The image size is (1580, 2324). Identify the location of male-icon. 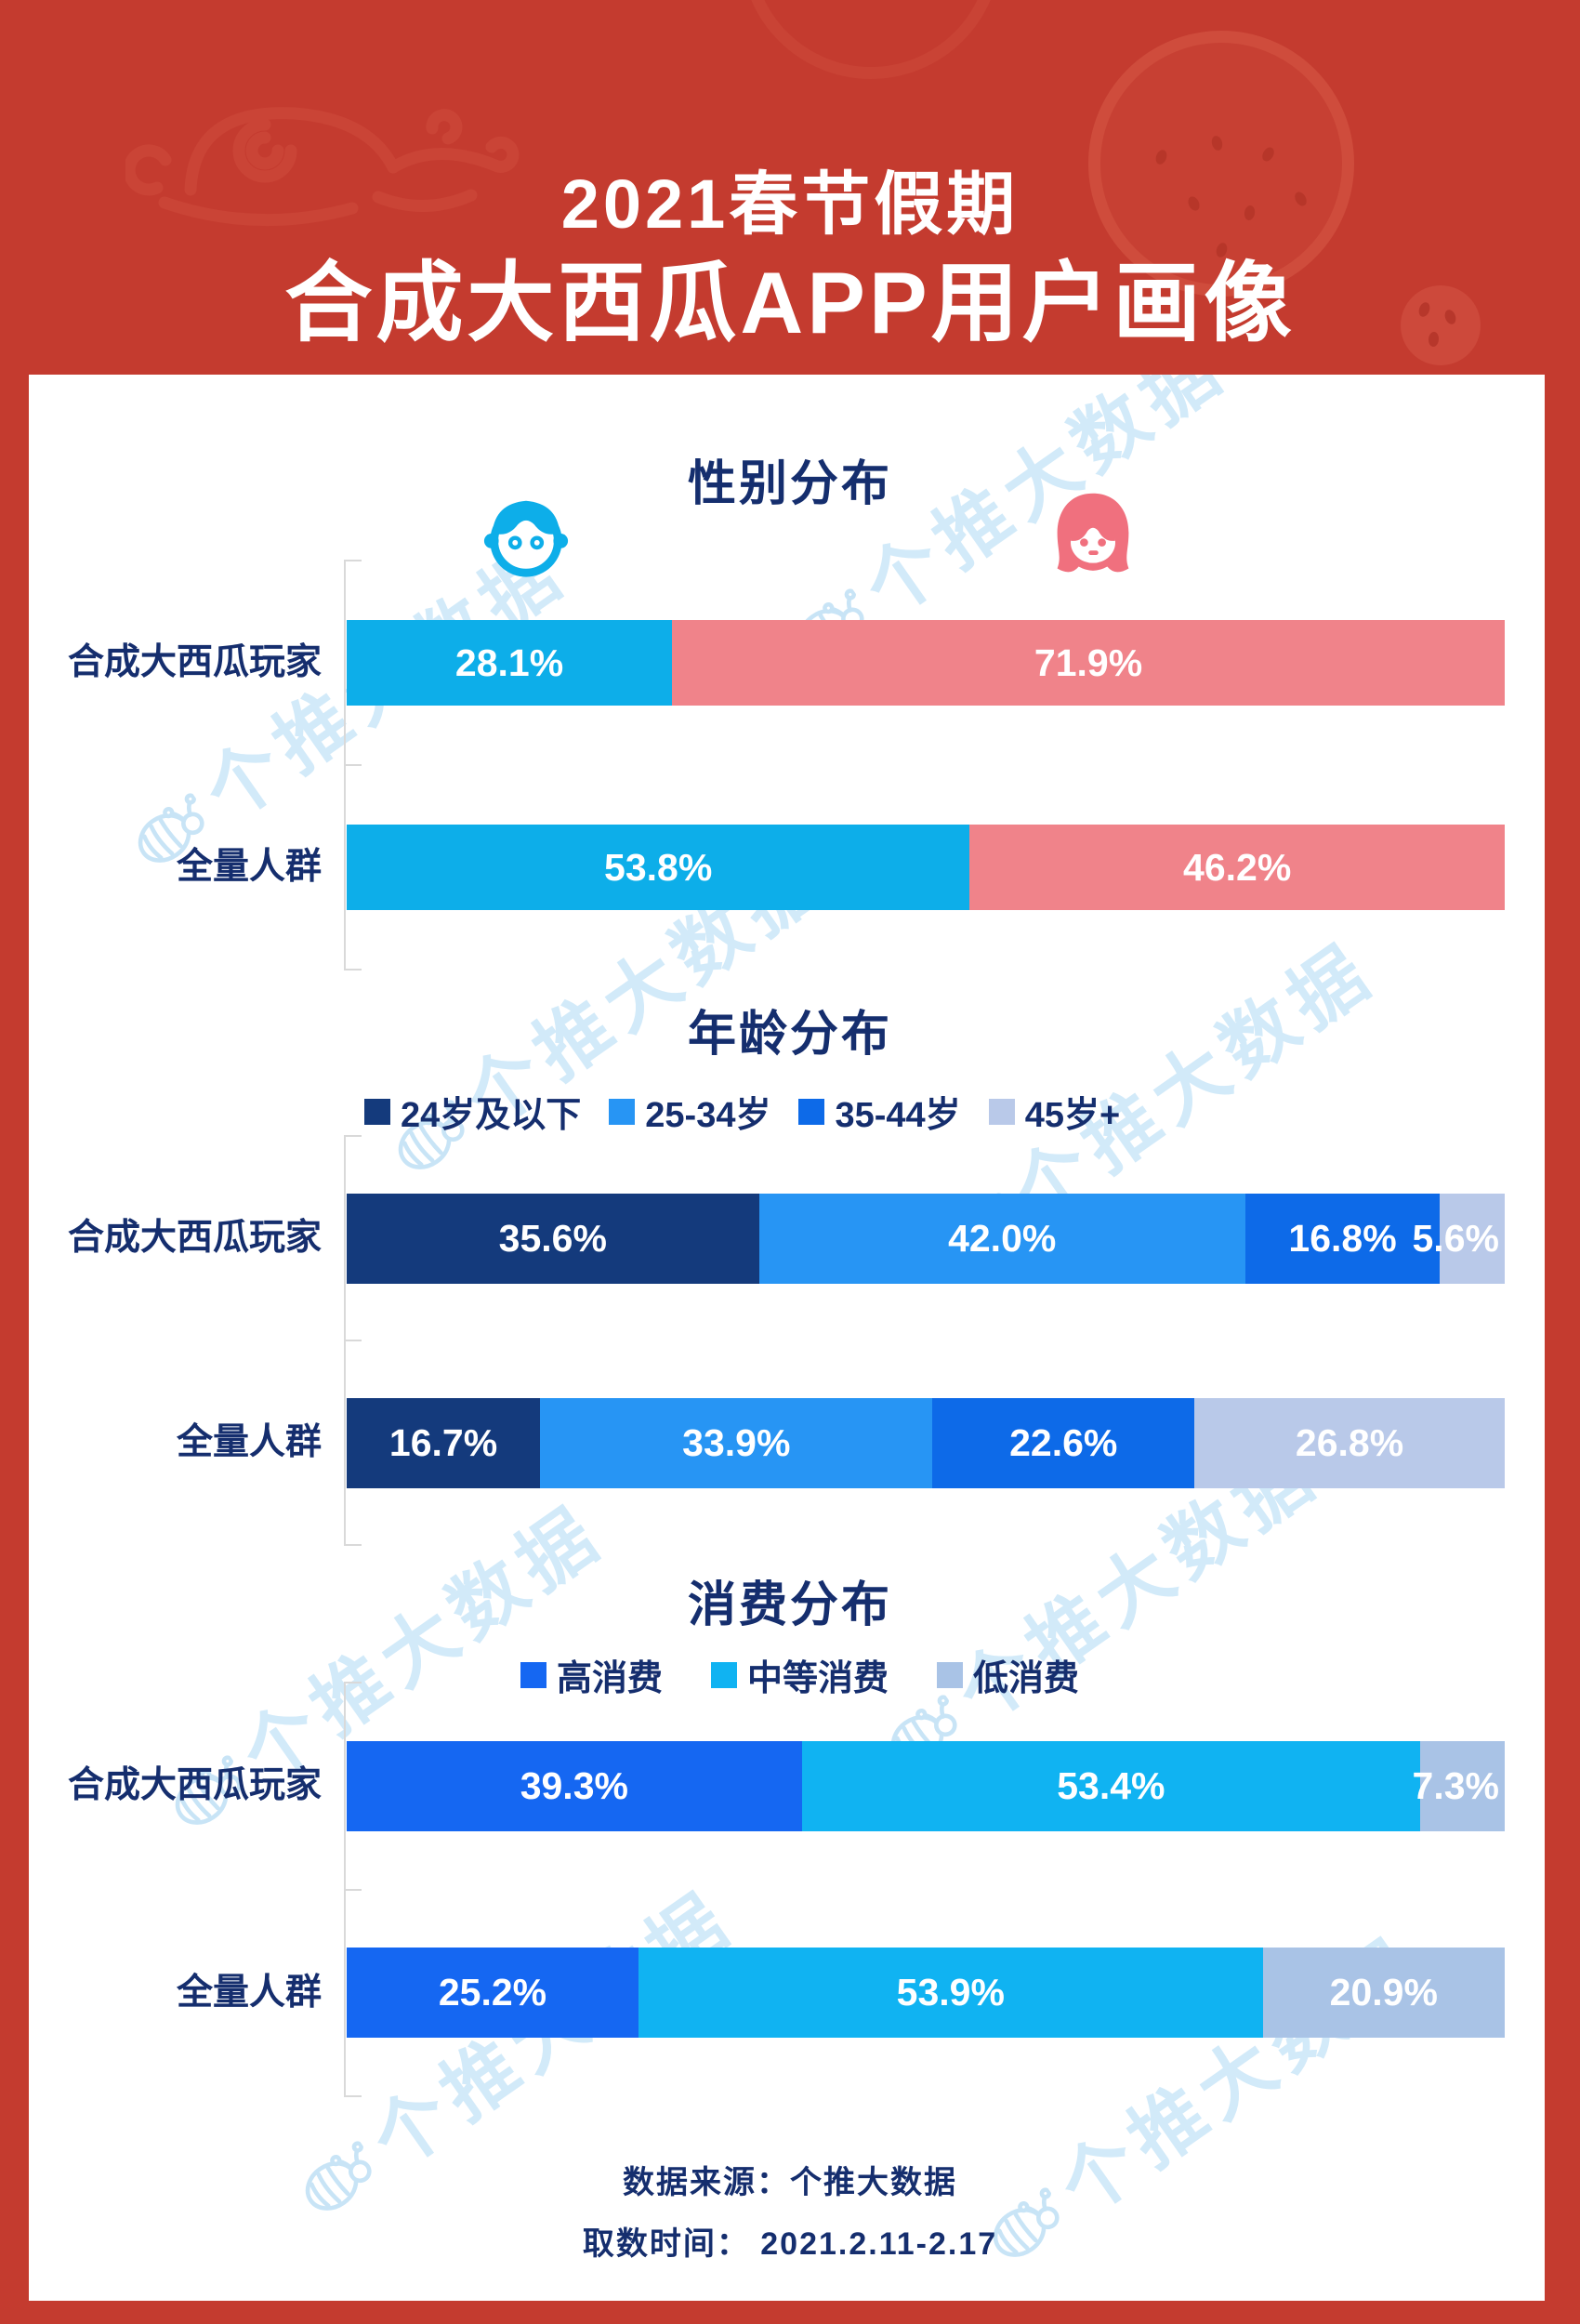
(526, 538).